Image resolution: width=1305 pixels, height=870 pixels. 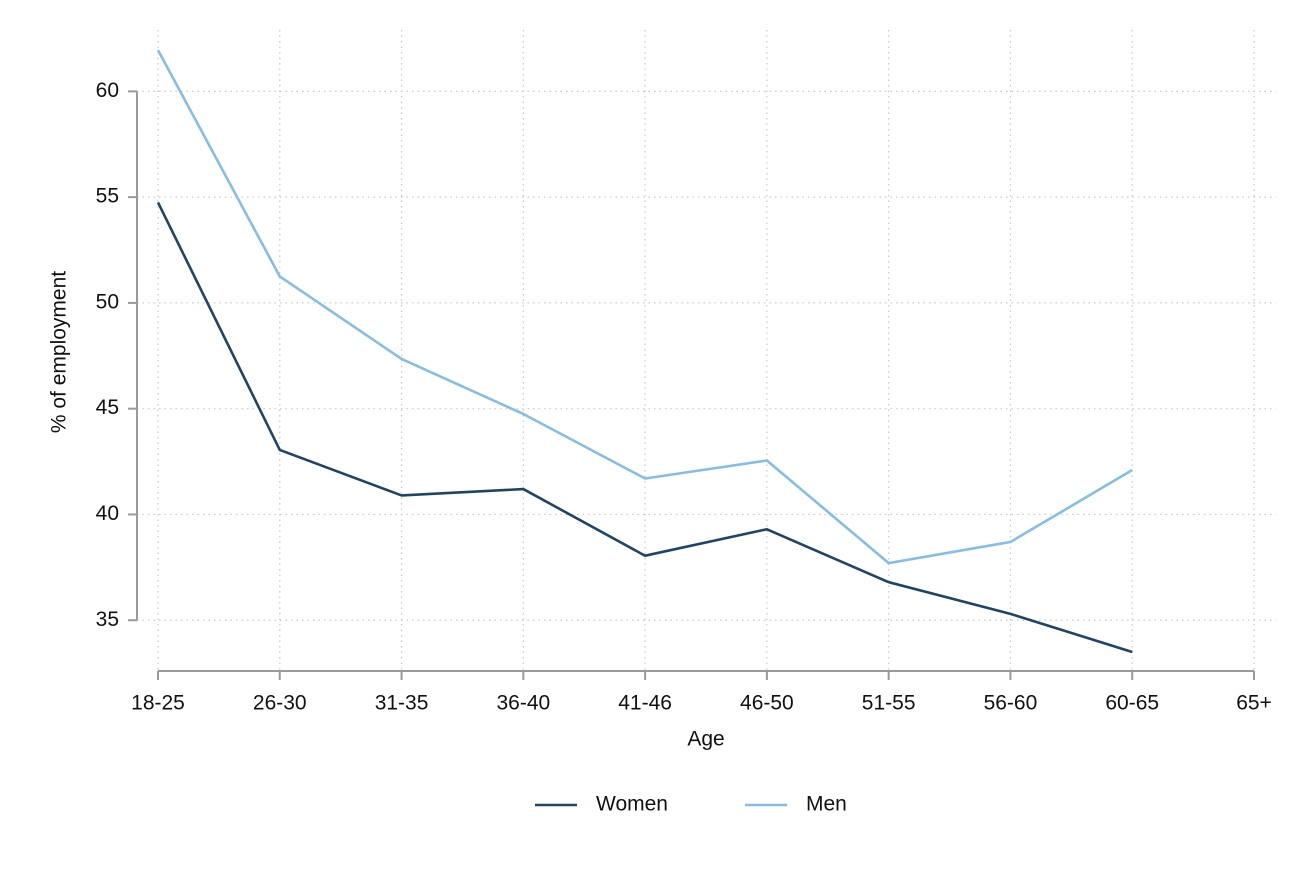 I want to click on x-tick-label: 31-35, so click(x=402, y=703).